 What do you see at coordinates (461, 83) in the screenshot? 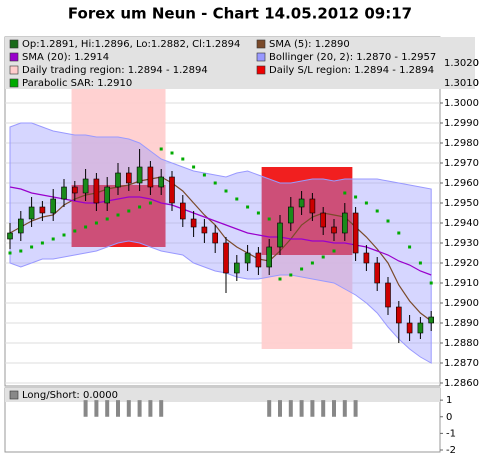
I see `y-tick-label: 1.3010` at bounding box center [461, 83].